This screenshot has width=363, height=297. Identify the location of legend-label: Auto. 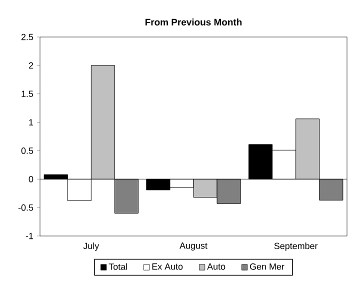
(216, 266).